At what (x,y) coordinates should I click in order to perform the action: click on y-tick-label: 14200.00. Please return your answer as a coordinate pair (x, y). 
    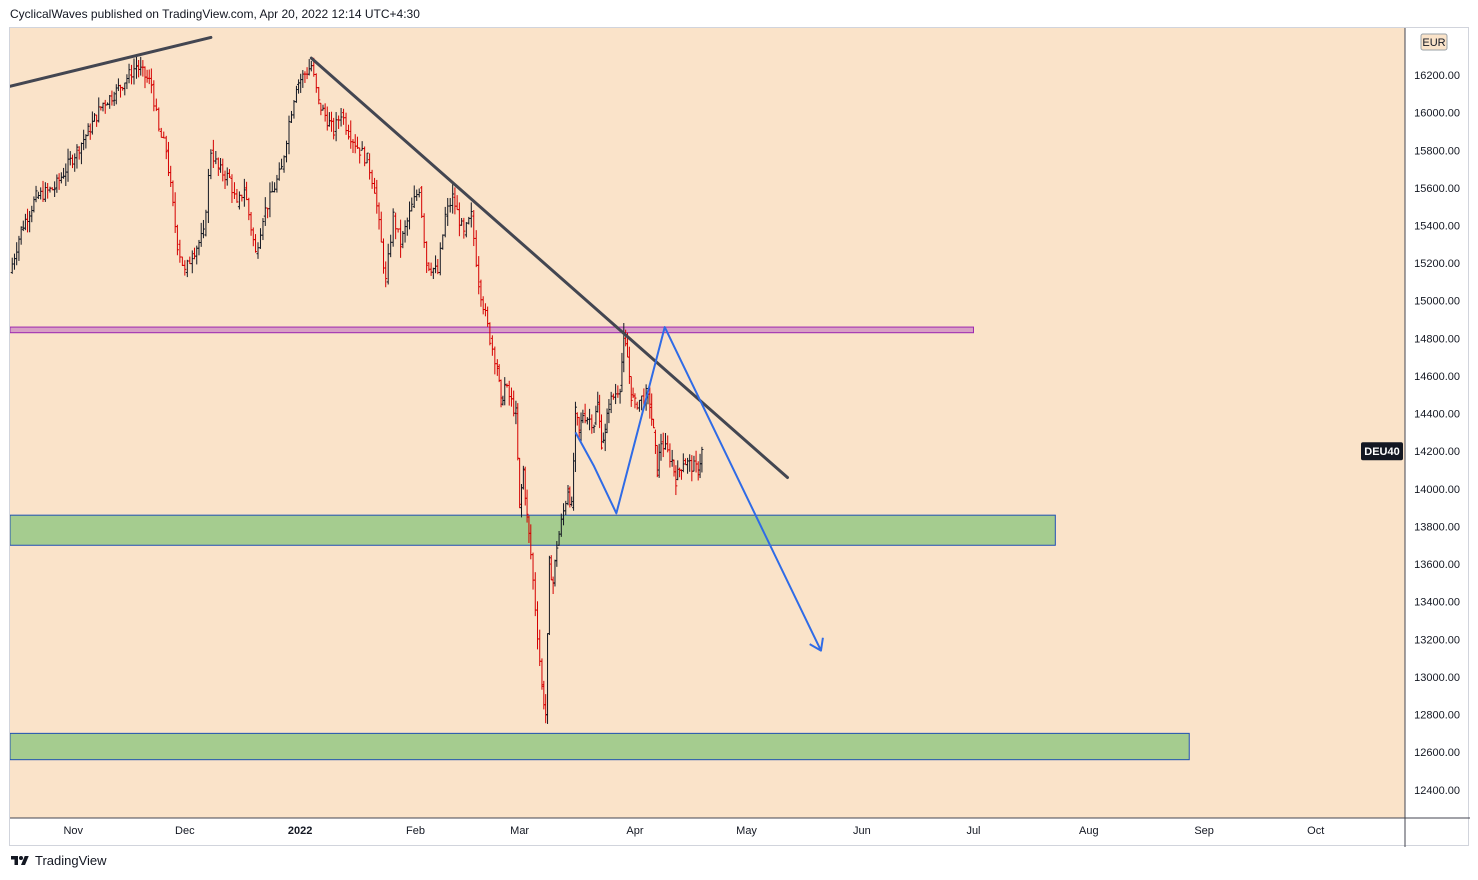
    Looking at the image, I should click on (1437, 452).